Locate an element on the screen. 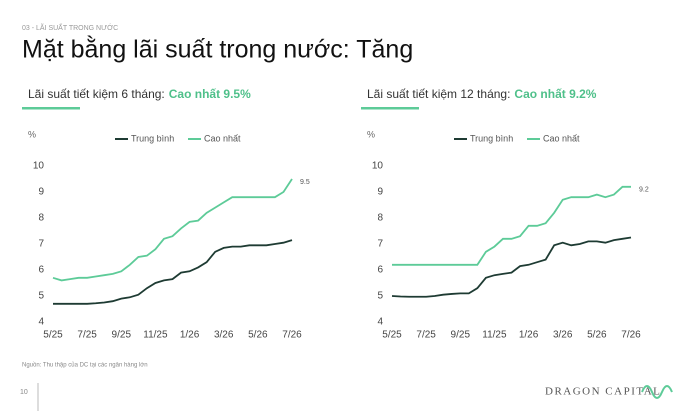 The image size is (700, 411). end-value-label: 9.5 is located at coordinates (305, 182).